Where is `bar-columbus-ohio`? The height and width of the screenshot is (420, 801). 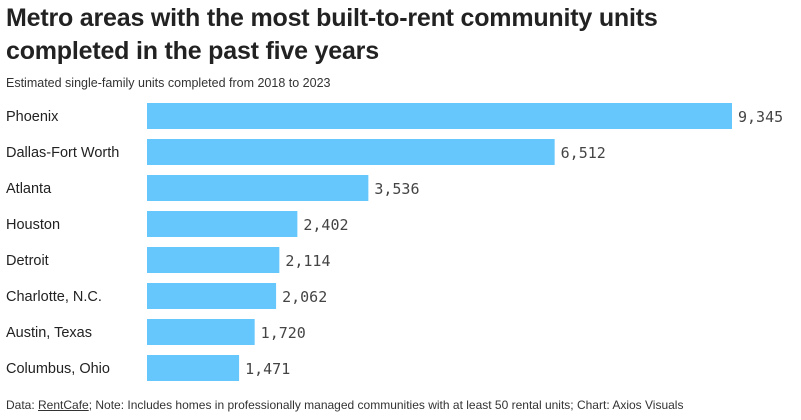
bar-columbus-ohio is located at coordinates (193, 368).